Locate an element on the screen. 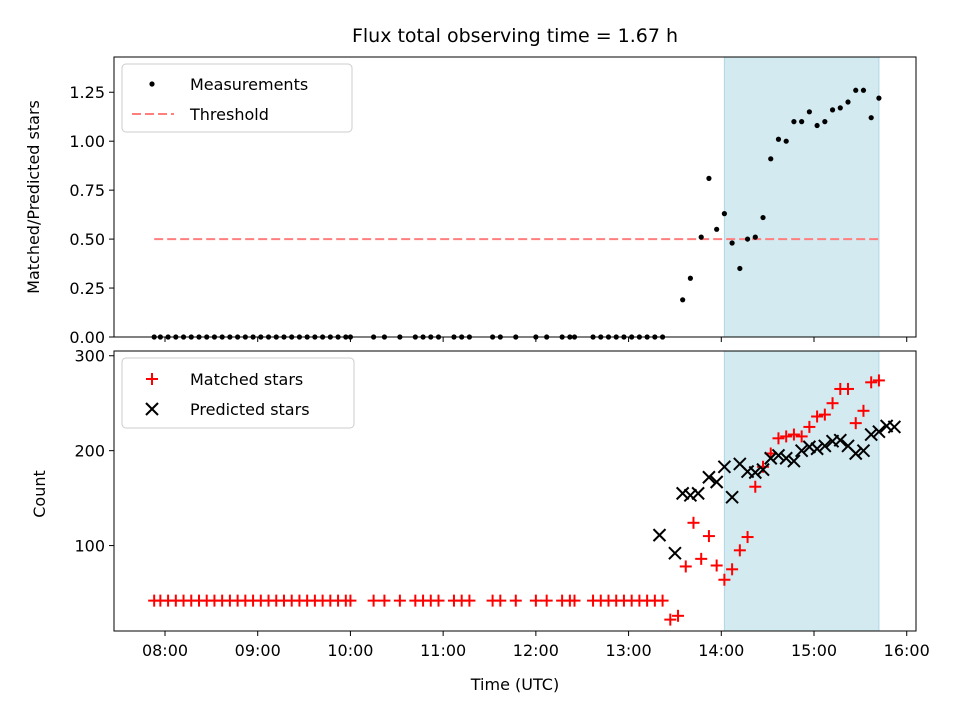 Image resolution: width=960 pixels, height=720 pixels. bottom-y-ticks: 100 200 300 is located at coordinates (94, 451).